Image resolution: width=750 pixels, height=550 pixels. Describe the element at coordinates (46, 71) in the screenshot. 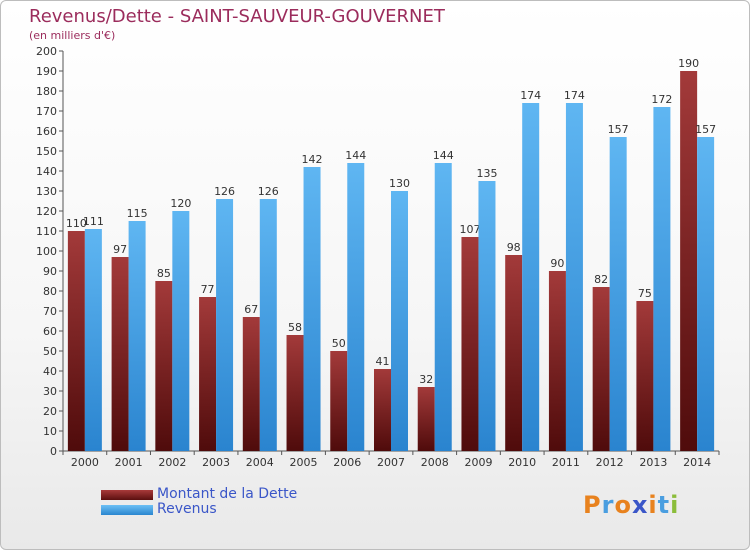

I see `y-tick-label: 190` at that location.